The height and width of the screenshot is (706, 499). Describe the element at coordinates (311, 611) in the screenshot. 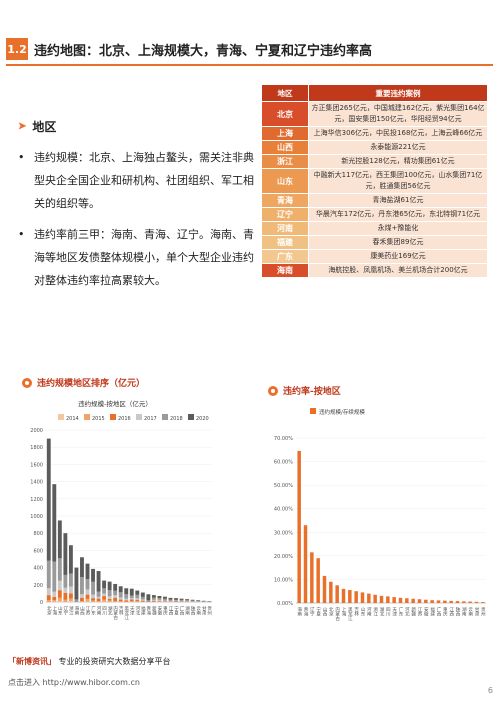

I see `x-tick-label: 辽宁` at that location.